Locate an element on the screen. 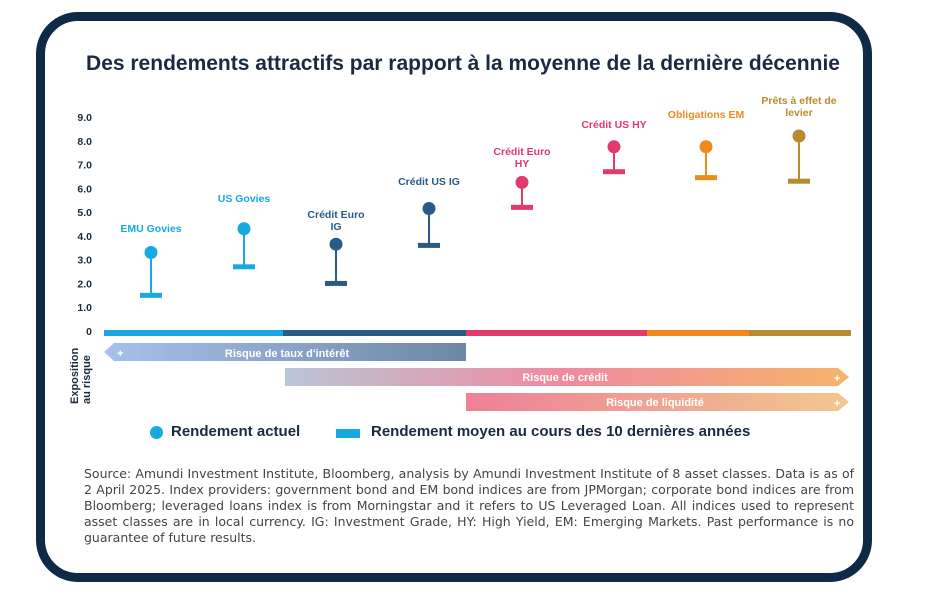  y-axis-ticks: 0 1.0 2.0 3.0 4.0 5.0 6.0 7.0 8.0 9.0 is located at coordinates (84, 225).